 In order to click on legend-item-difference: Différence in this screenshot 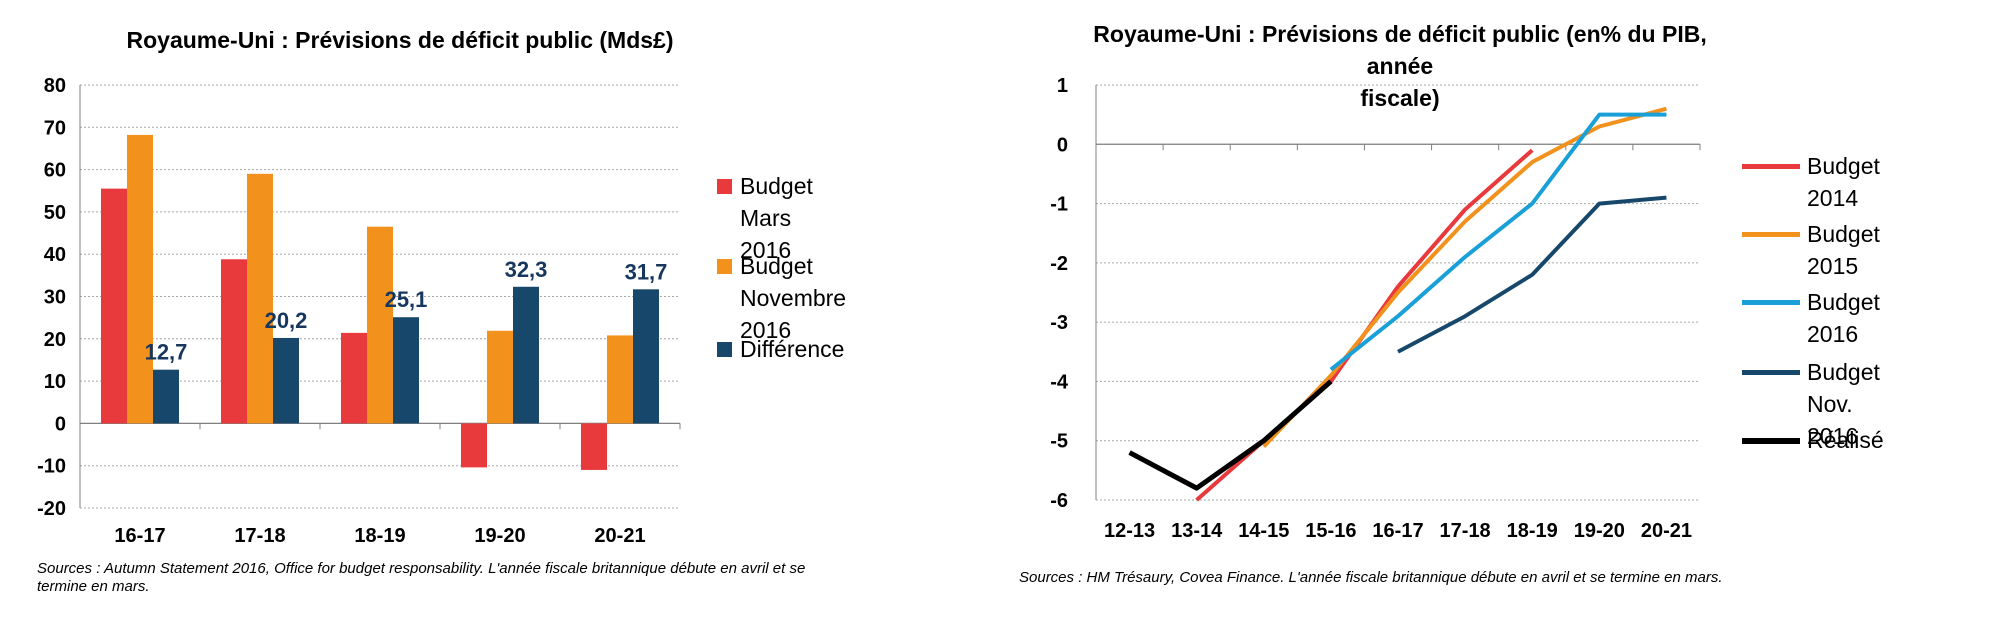, I will do `click(780, 349)`.